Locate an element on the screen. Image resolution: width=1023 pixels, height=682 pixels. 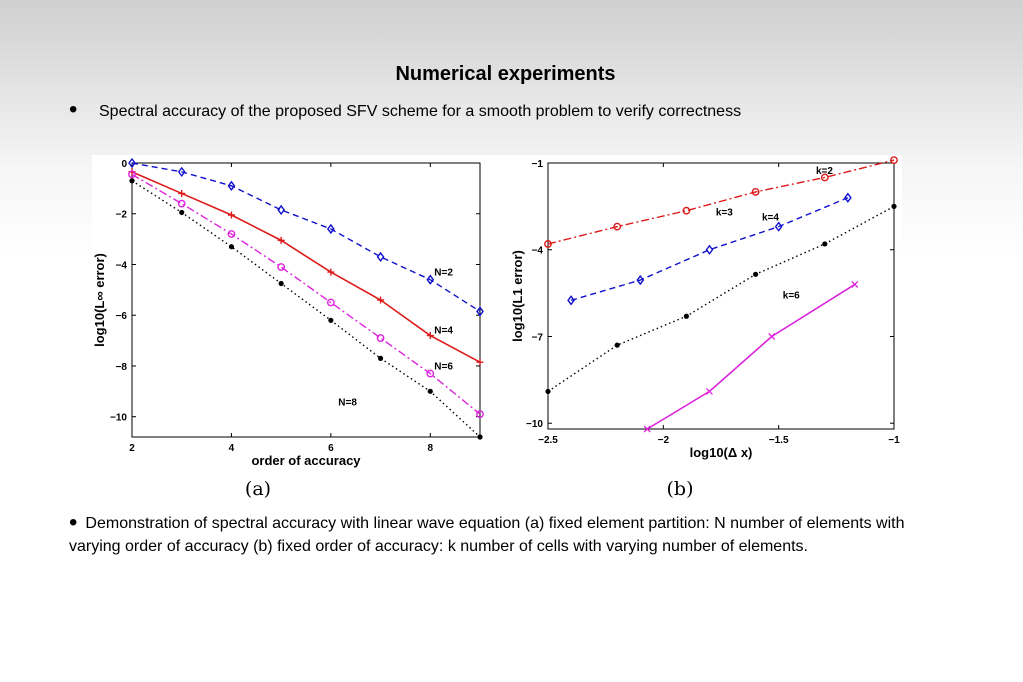
y-axis-label: log10(L∞ error) is located at coordinates (99, 300).